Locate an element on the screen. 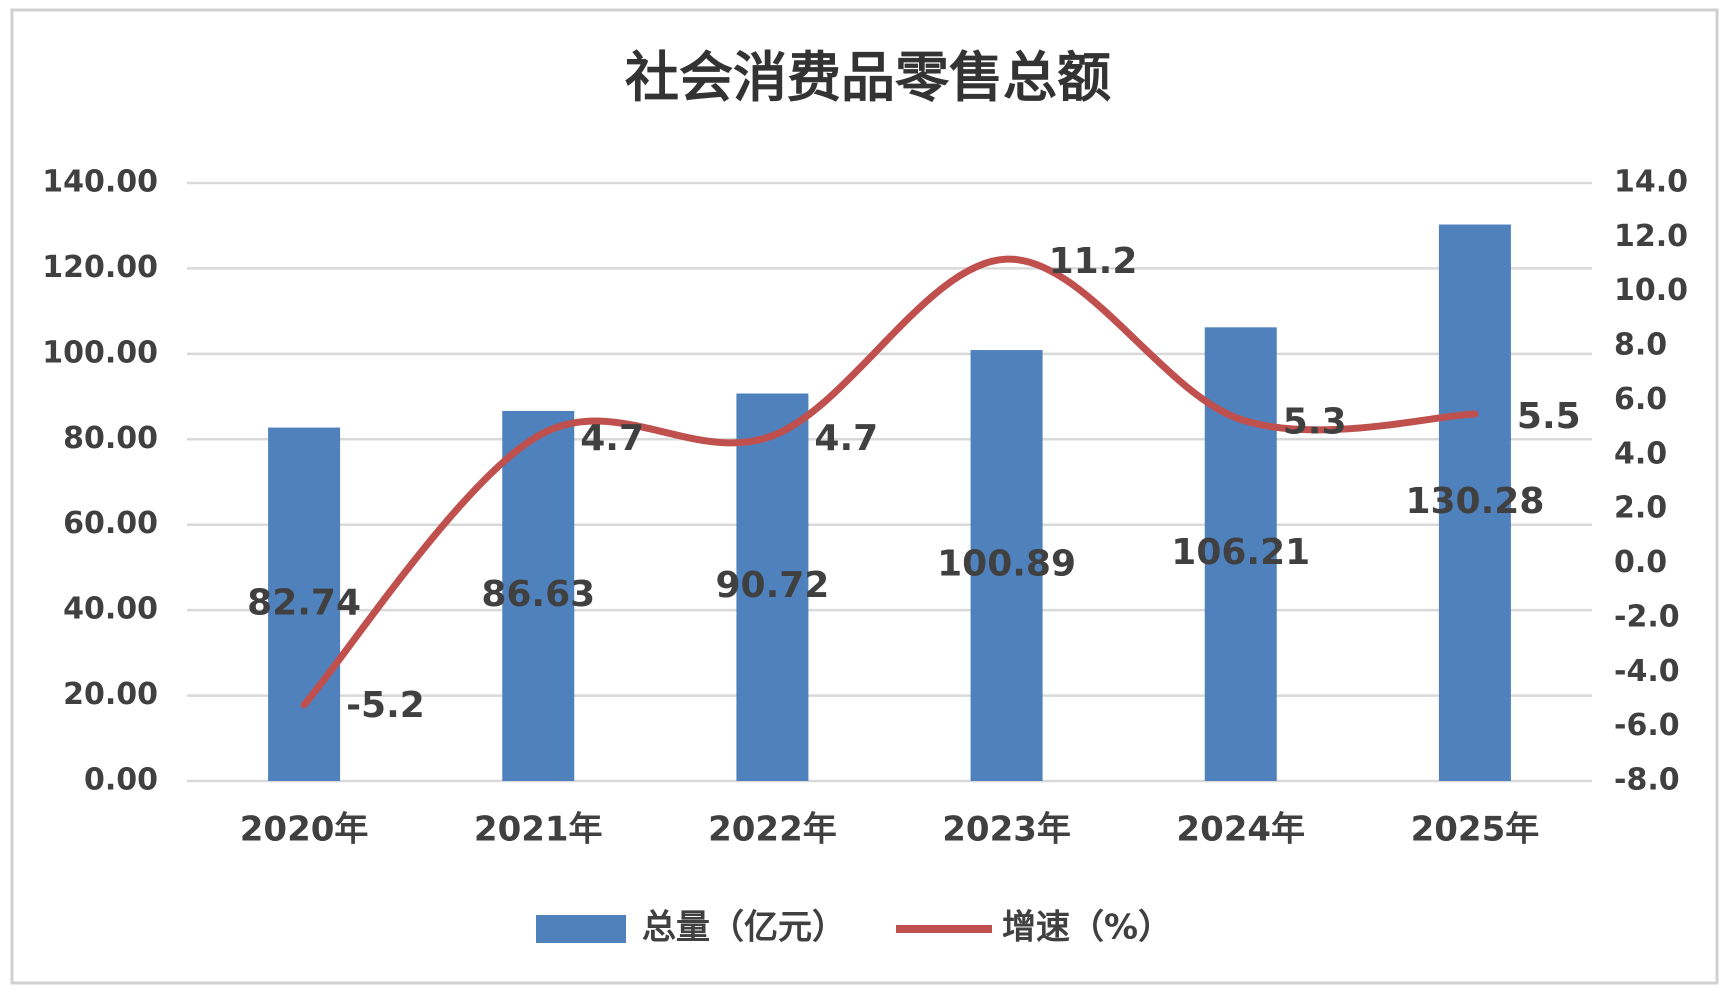 The image size is (1721, 987). bar-value-label: 90.72 is located at coordinates (772, 585).